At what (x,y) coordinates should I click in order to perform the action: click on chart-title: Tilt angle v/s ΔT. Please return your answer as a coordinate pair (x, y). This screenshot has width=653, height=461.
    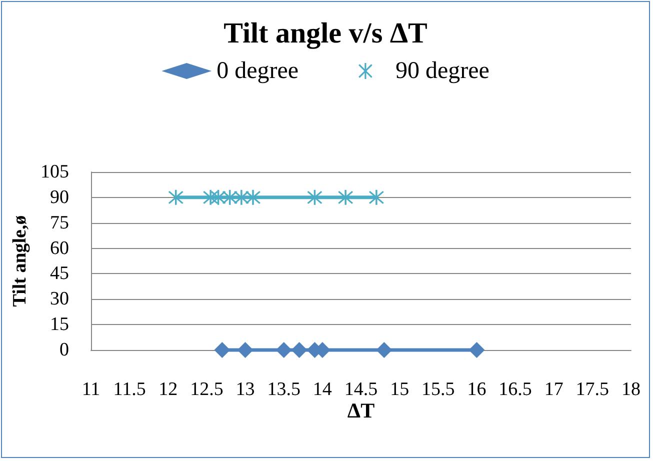
    Looking at the image, I should click on (326, 34).